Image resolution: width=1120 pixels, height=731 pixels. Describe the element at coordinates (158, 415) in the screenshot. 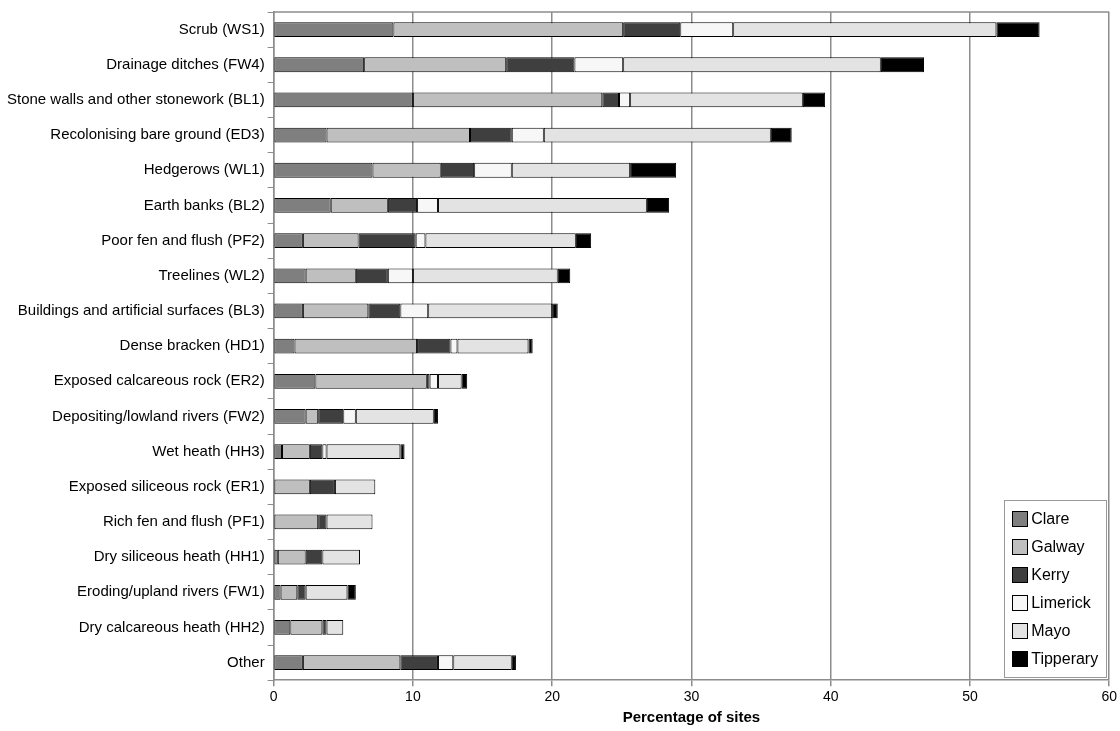

I see `y-tick-label: Depositing/lowland rivers (FW2)` at that location.